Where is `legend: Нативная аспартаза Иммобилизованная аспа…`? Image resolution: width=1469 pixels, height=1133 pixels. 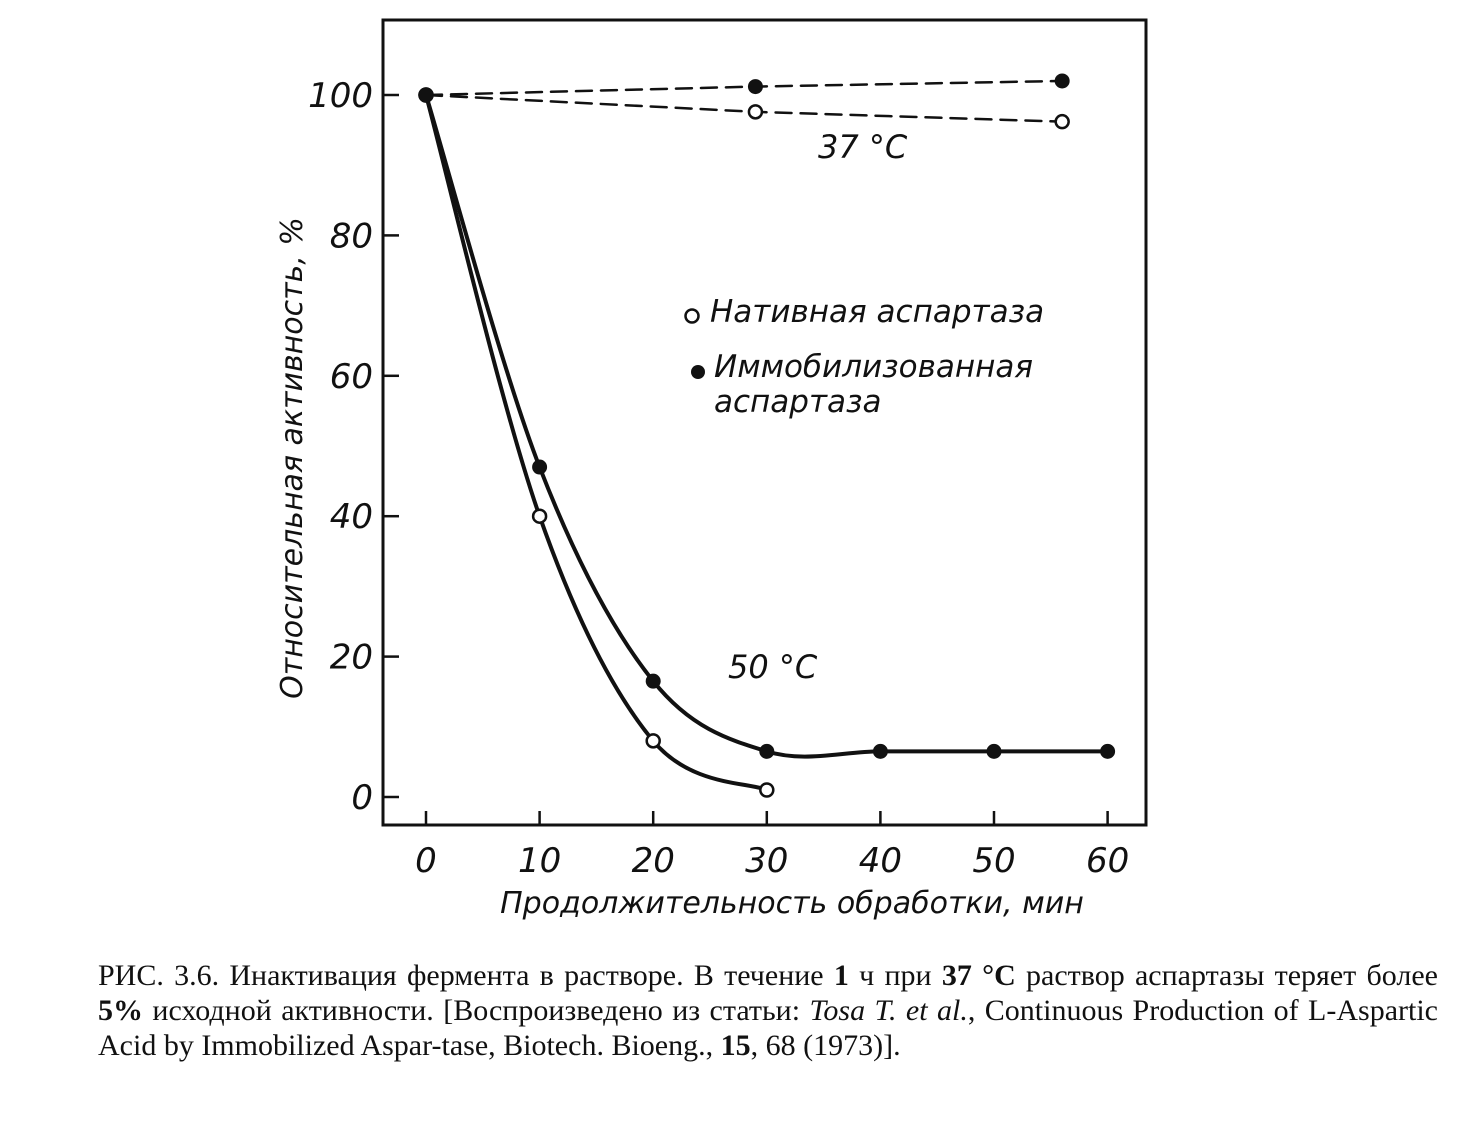 legend: Нативная аспартаза Иммобилизованная аспа… is located at coordinates (864, 357).